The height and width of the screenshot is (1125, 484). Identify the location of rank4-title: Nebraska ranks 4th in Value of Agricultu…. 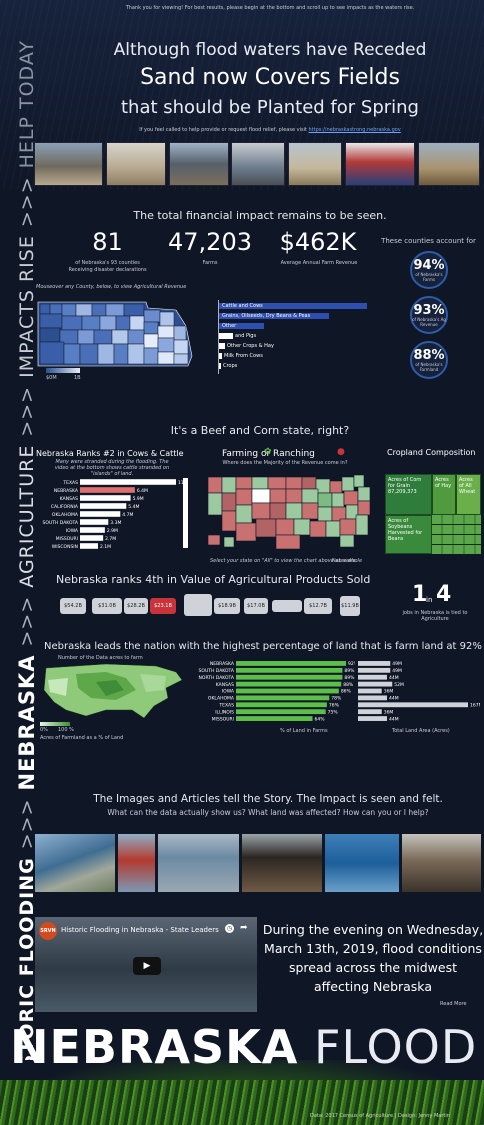
(213, 579).